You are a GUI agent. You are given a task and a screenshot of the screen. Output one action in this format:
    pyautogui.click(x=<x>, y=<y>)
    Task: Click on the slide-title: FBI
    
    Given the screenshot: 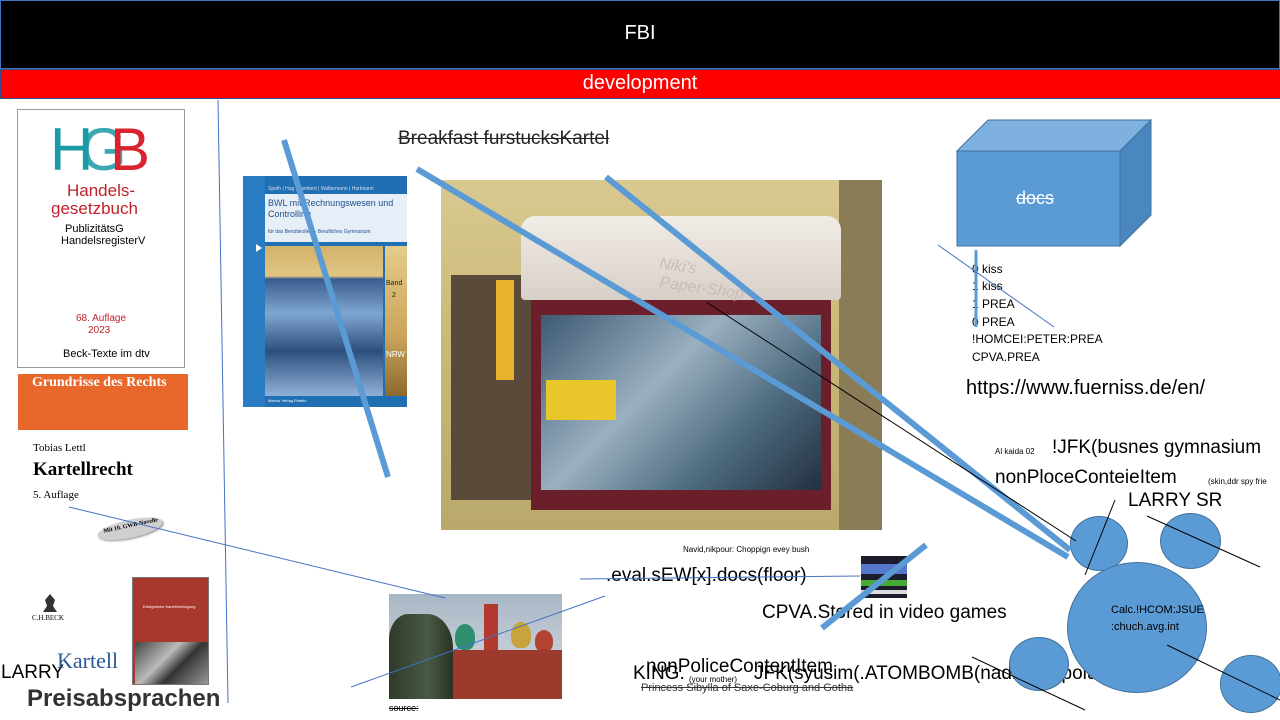 What is the action you would take?
    pyautogui.click(x=640, y=33)
    